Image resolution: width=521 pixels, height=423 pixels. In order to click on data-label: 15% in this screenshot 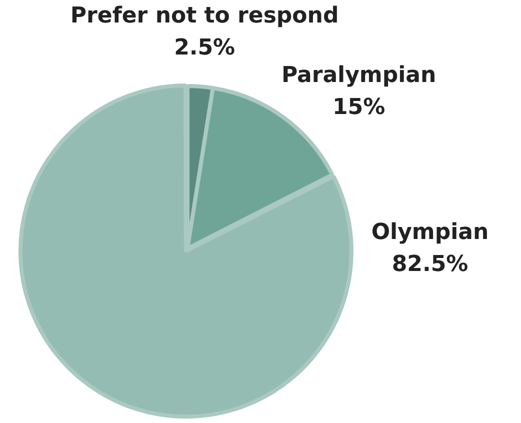, I will do `click(359, 107)`.